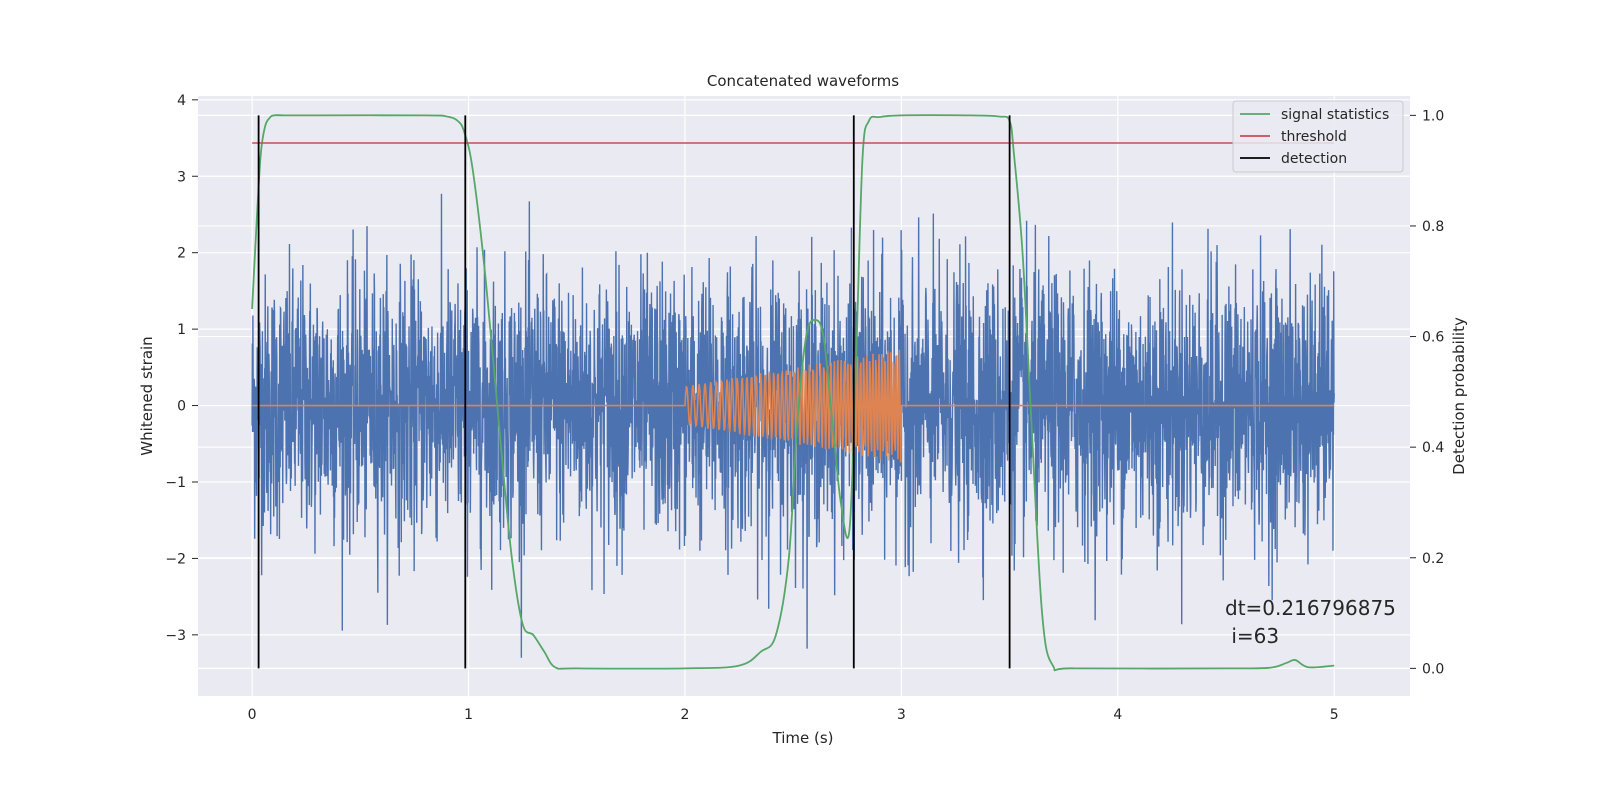 The width and height of the screenshot is (1600, 800). What do you see at coordinates (181, 407) in the screenshot?
I see `y-left-tick-label: 0` at bounding box center [181, 407].